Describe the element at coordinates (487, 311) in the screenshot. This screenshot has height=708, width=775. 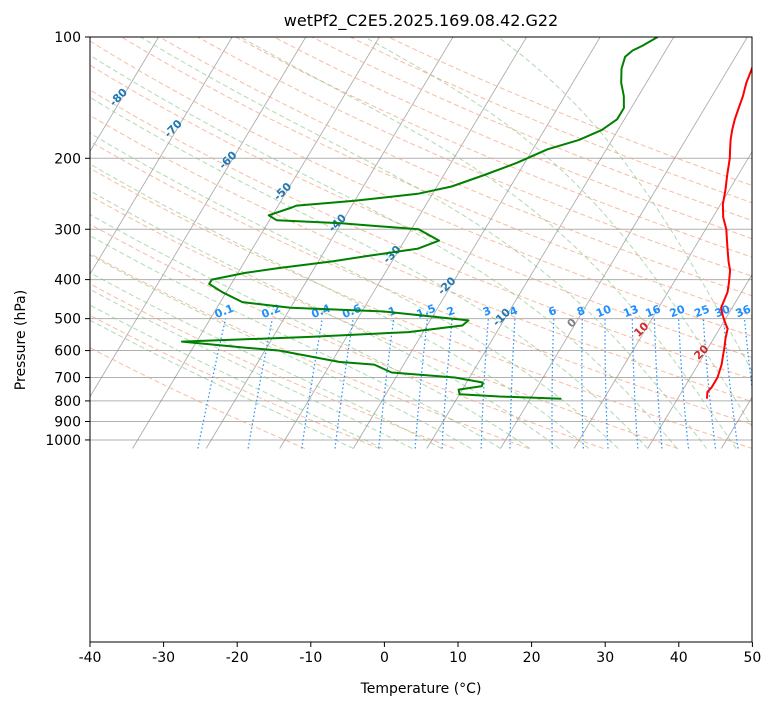
I see `mixing-ratio-label: 3` at that location.